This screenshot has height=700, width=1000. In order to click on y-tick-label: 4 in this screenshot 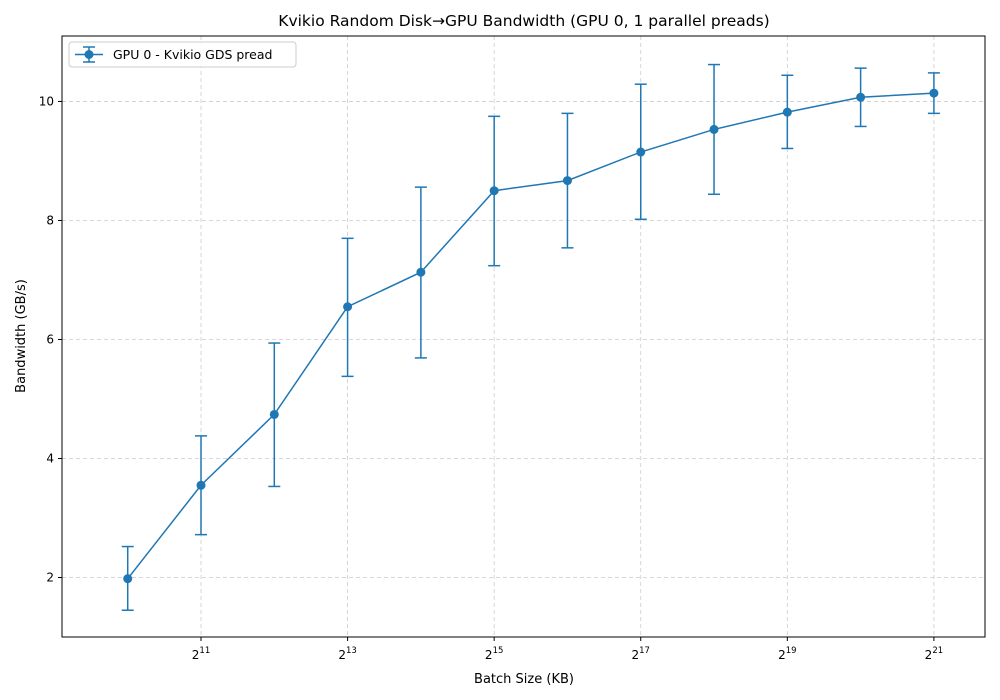, I will do `click(50, 458)`.